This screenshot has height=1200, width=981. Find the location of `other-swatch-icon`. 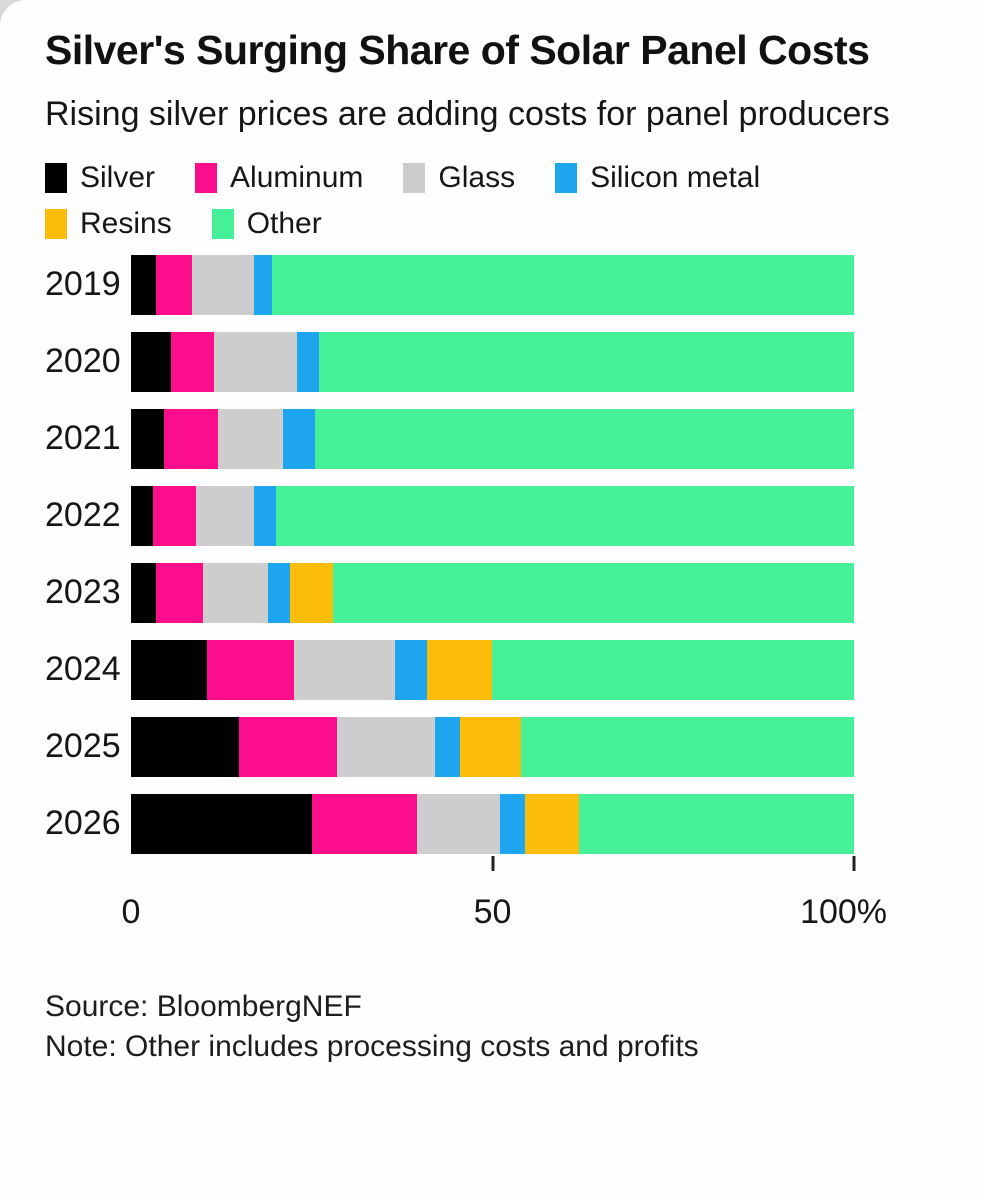

other-swatch-icon is located at coordinates (222, 223).